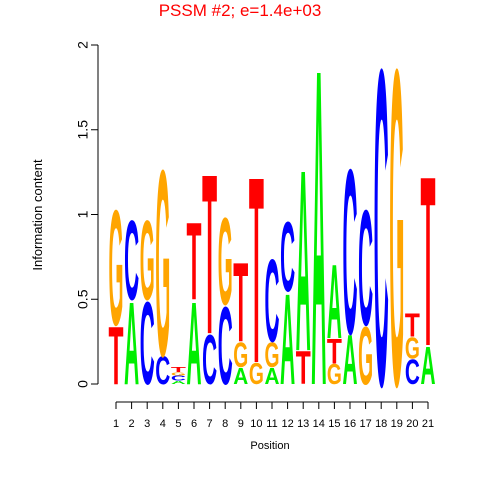 The width and height of the screenshot is (480, 480). Describe the element at coordinates (269, 446) in the screenshot. I see `x-axis-label: Position` at that location.